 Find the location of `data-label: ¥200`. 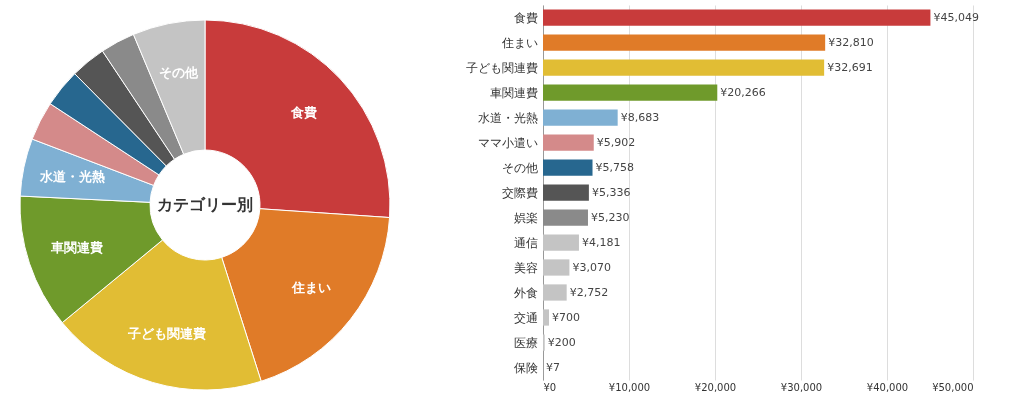

data-label: ¥200 is located at coordinates (561, 342).